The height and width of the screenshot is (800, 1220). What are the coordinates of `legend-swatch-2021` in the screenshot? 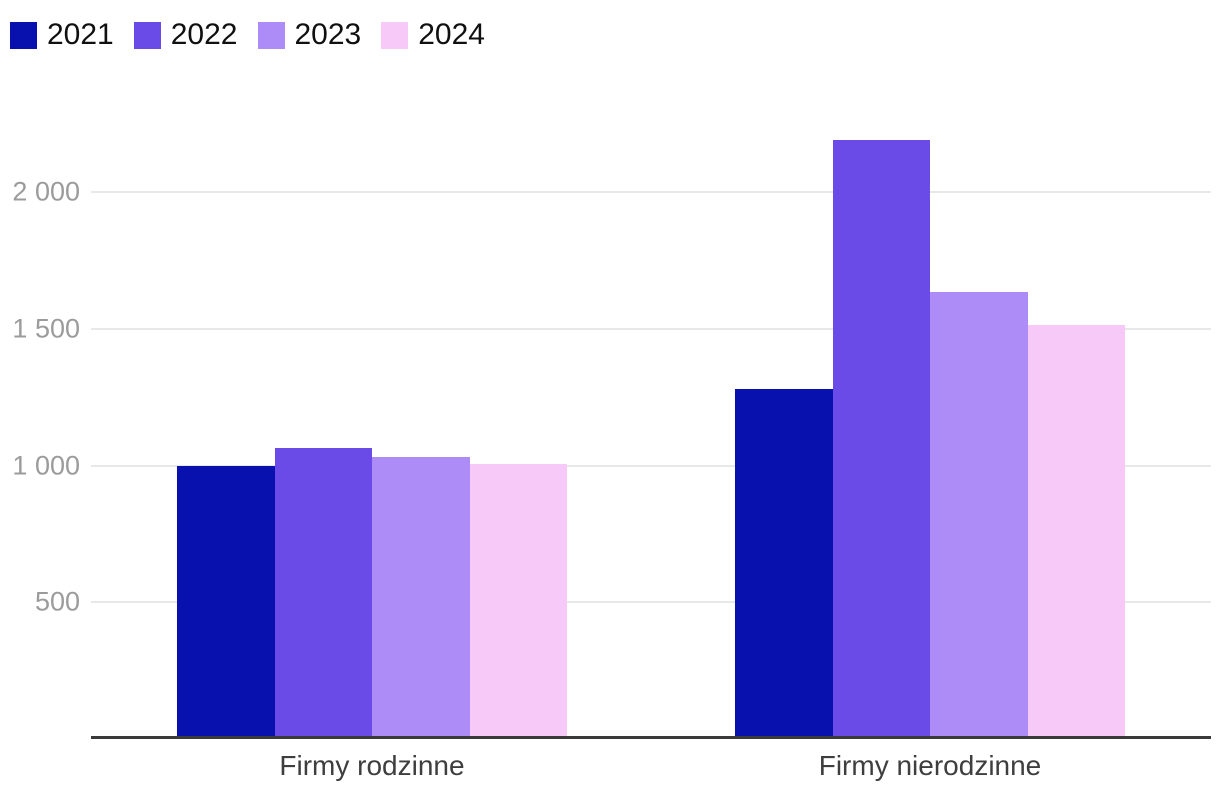 It's located at (23, 35).